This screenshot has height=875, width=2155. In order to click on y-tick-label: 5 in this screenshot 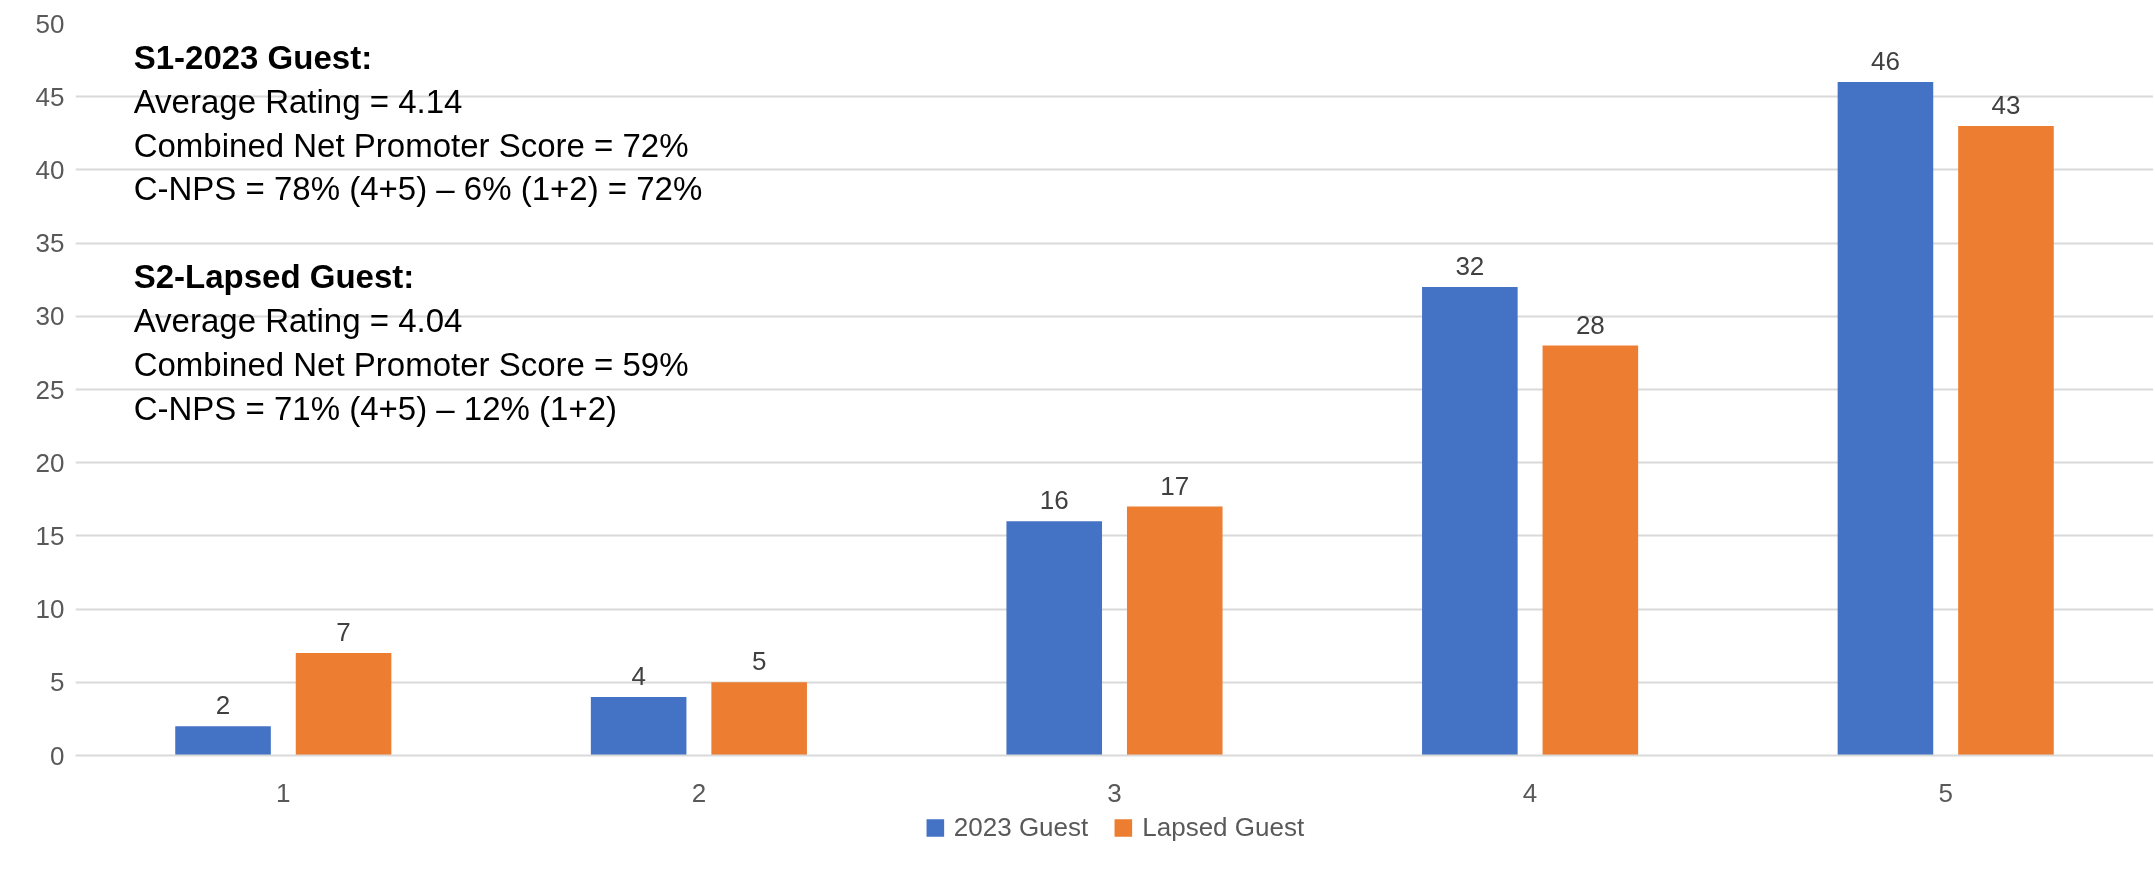, I will do `click(57, 682)`.